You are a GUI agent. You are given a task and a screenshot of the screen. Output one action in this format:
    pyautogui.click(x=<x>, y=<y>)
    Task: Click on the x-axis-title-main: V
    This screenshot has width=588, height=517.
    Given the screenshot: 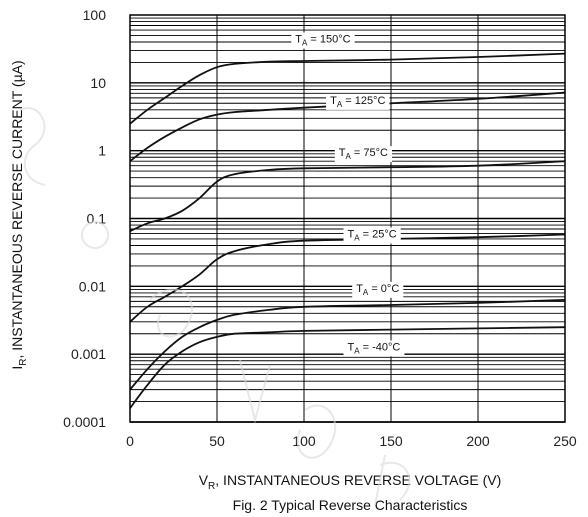 What is the action you would take?
    pyautogui.click(x=204, y=480)
    